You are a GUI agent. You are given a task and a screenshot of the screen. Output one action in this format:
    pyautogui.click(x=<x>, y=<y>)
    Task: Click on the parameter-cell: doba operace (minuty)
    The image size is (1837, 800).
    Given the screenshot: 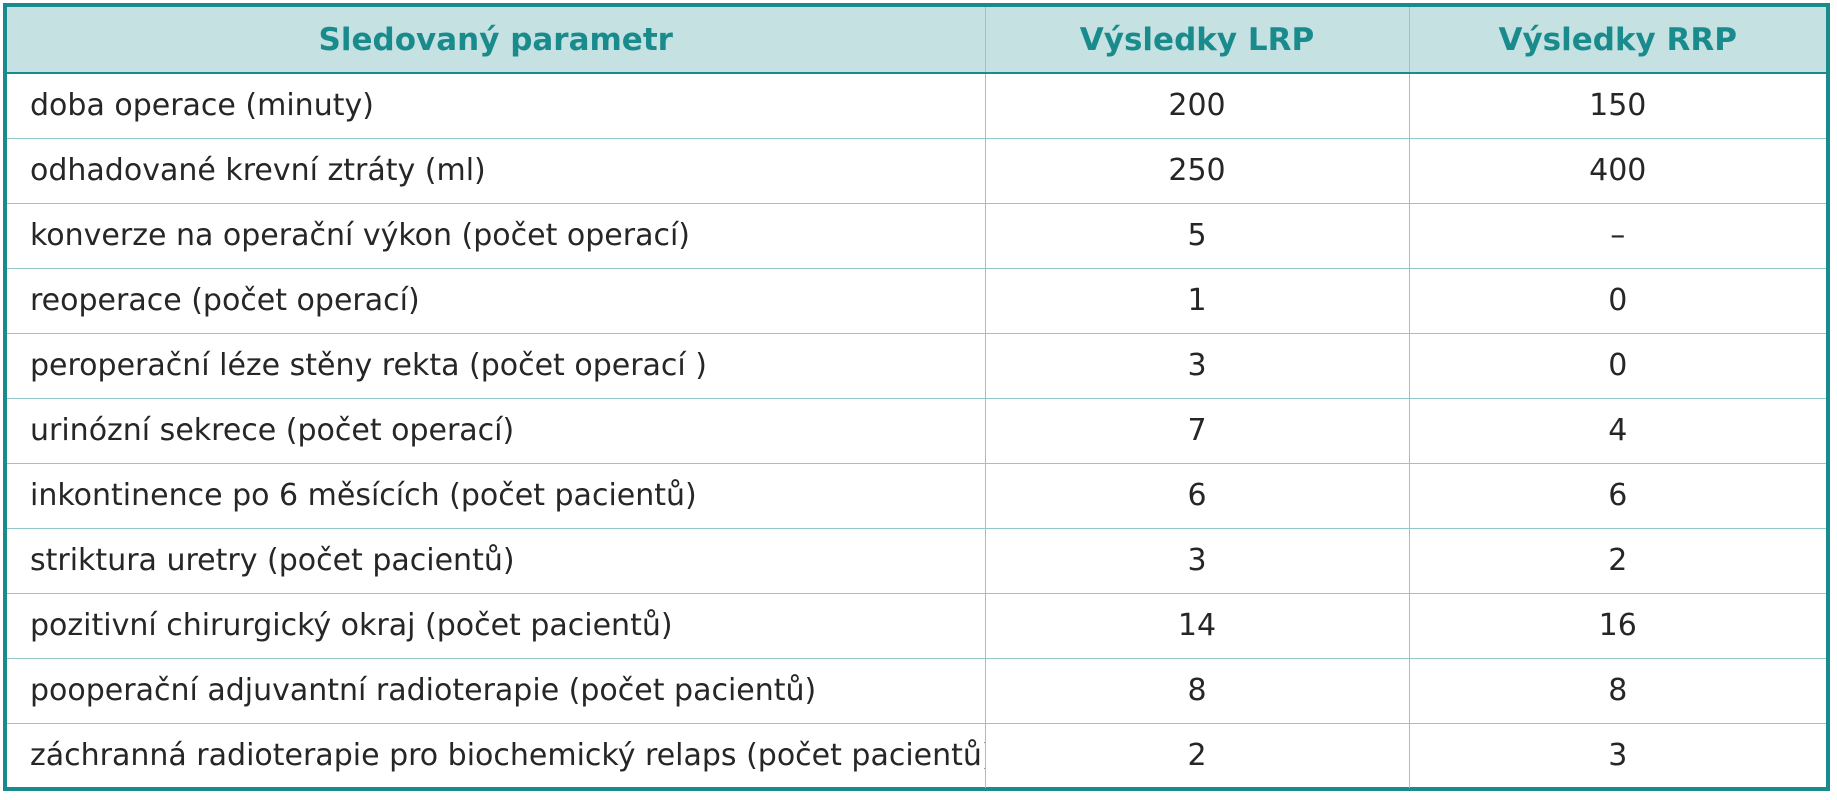 What is the action you would take?
    pyautogui.click(x=496, y=106)
    